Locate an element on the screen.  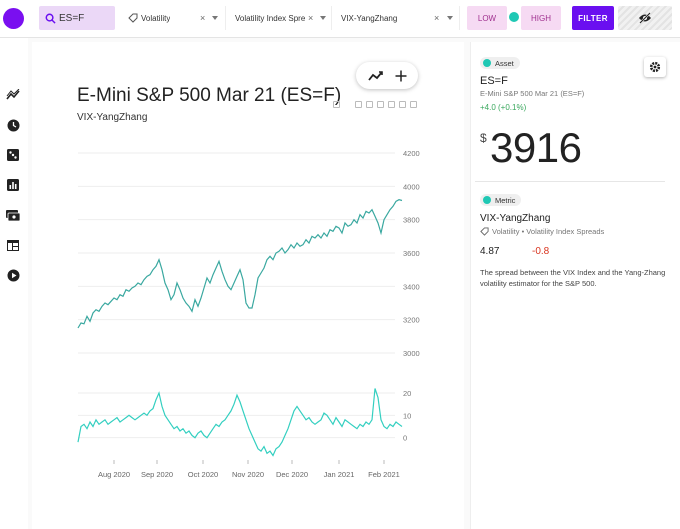
asset-price: 3916 is located at coordinates (536, 147).